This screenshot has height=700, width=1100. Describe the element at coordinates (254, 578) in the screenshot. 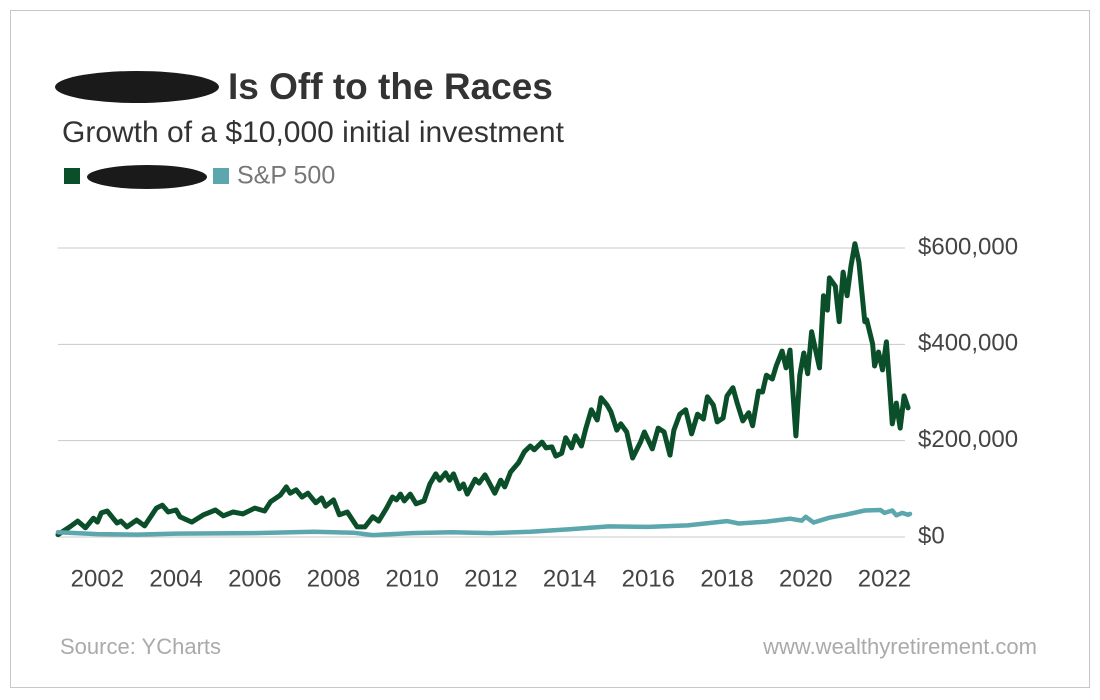

I see `x-tick-label: 2006` at that location.